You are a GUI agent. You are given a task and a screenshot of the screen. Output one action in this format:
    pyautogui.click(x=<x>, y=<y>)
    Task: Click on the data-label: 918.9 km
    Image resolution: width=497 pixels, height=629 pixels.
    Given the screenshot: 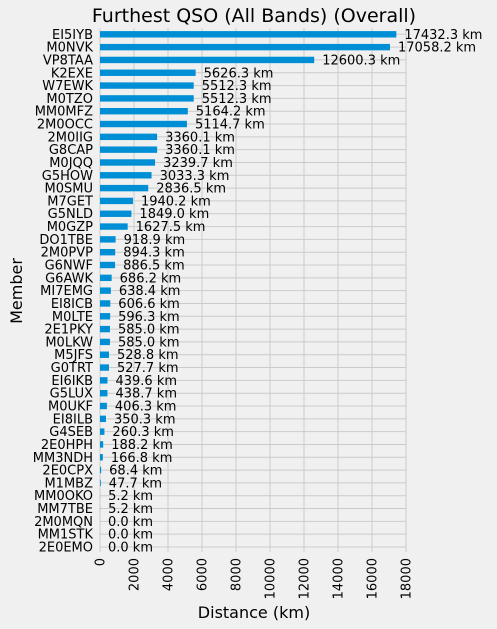 What is the action you would take?
    pyautogui.click(x=155, y=240)
    